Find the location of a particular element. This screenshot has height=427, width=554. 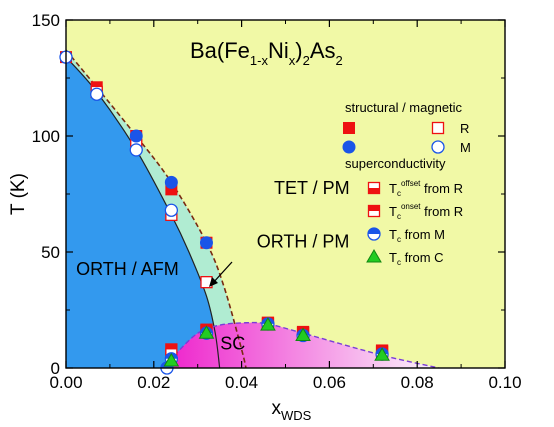

text-part: from M is located at coordinates (423, 234).